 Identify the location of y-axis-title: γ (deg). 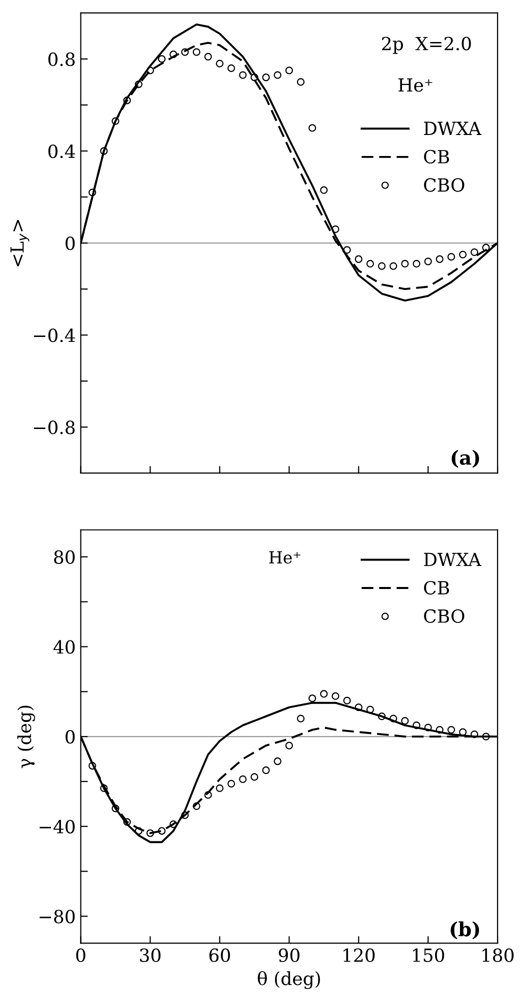
(26, 737).